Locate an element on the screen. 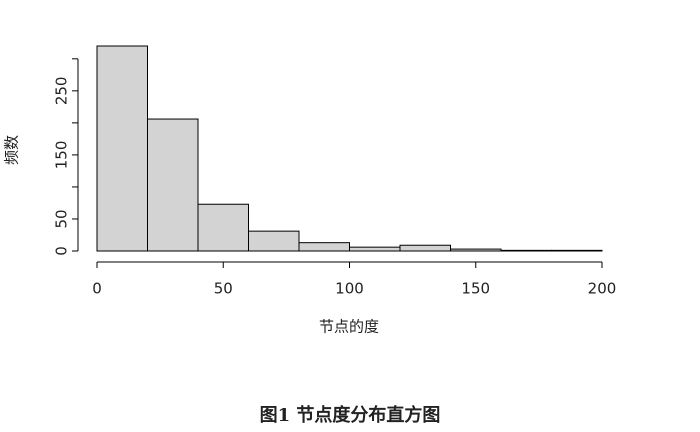 The width and height of the screenshot is (700, 432). y-axis-label: 频数 is located at coordinates (12, 150).